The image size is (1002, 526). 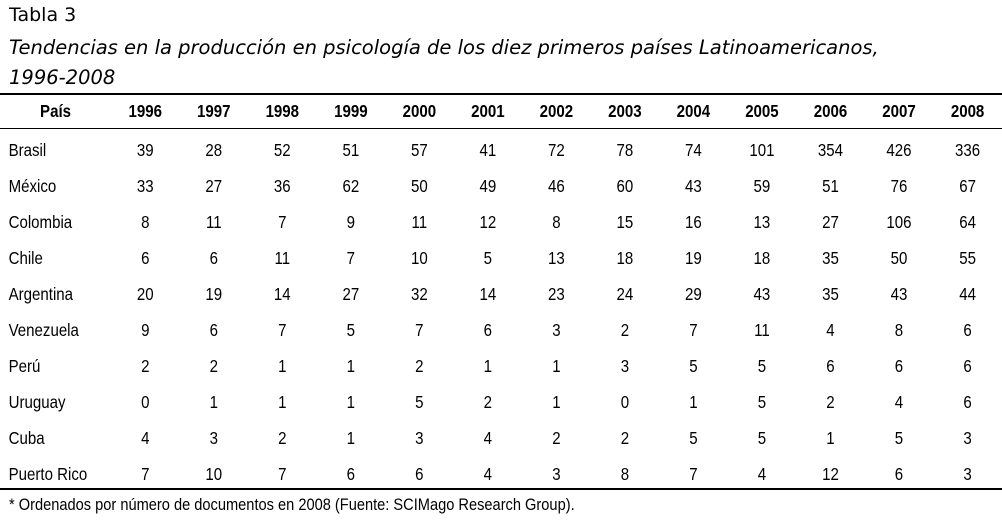 I want to click on value-cell: 13, so click(x=762, y=221).